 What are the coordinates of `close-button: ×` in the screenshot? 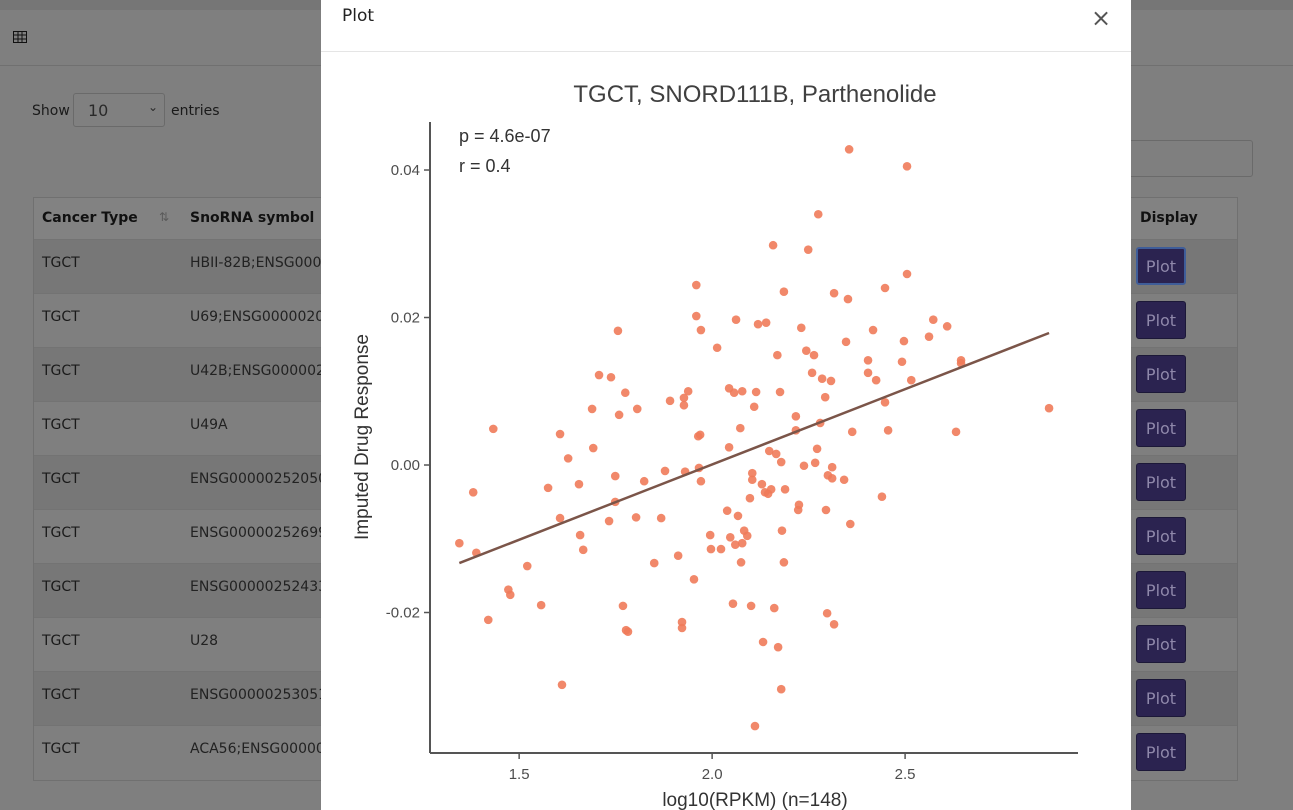 It's located at (1101, 18).